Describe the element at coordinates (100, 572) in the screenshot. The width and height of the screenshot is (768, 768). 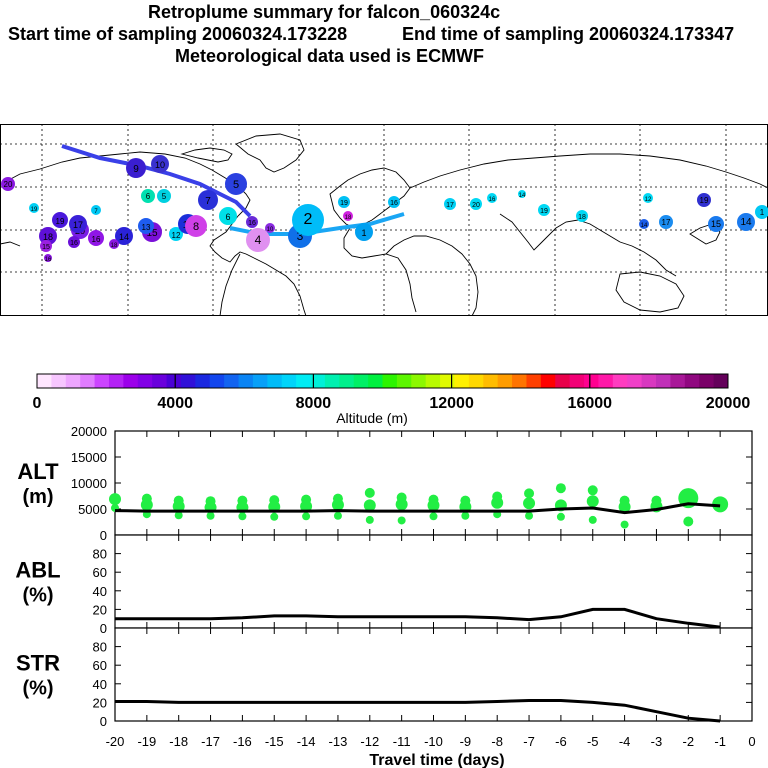
I see `y-tick-label: 60` at that location.